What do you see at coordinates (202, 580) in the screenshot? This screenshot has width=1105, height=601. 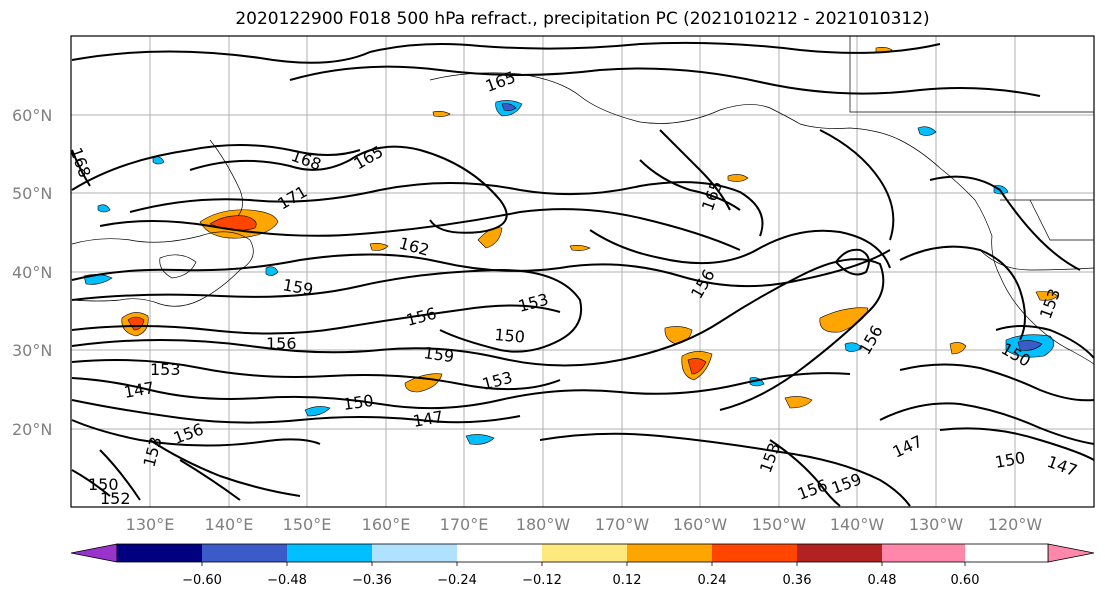 I see `colorbar-tick-label: −0.60` at bounding box center [202, 580].